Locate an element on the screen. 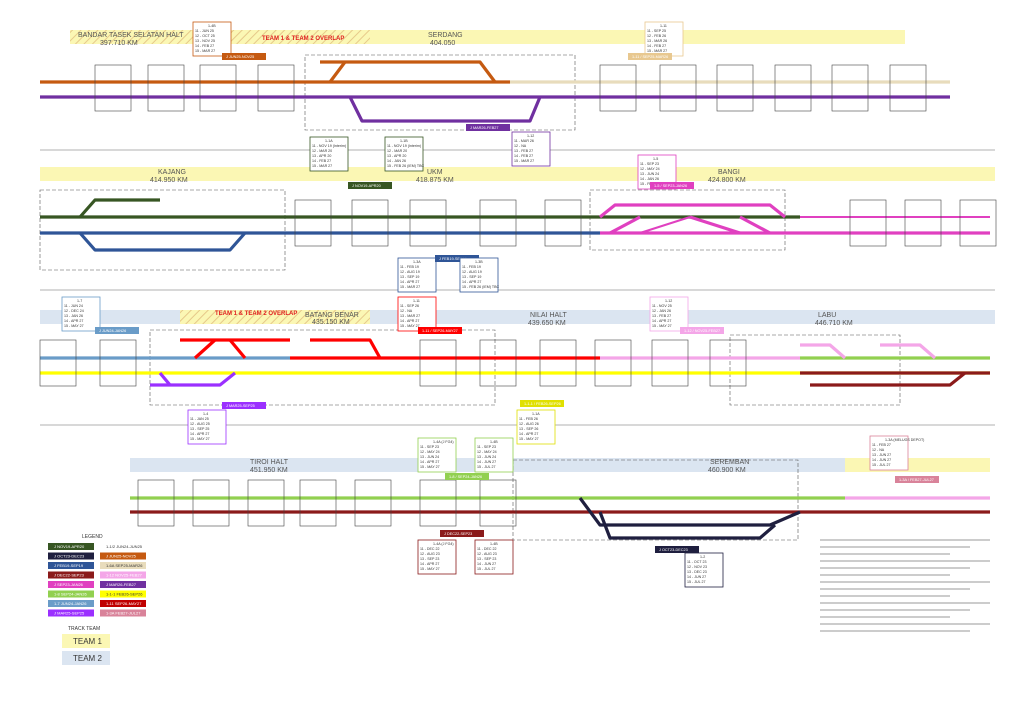  stage-tag-label: 1-12 / NOV25-FEB27 is located at coordinates (702, 331).